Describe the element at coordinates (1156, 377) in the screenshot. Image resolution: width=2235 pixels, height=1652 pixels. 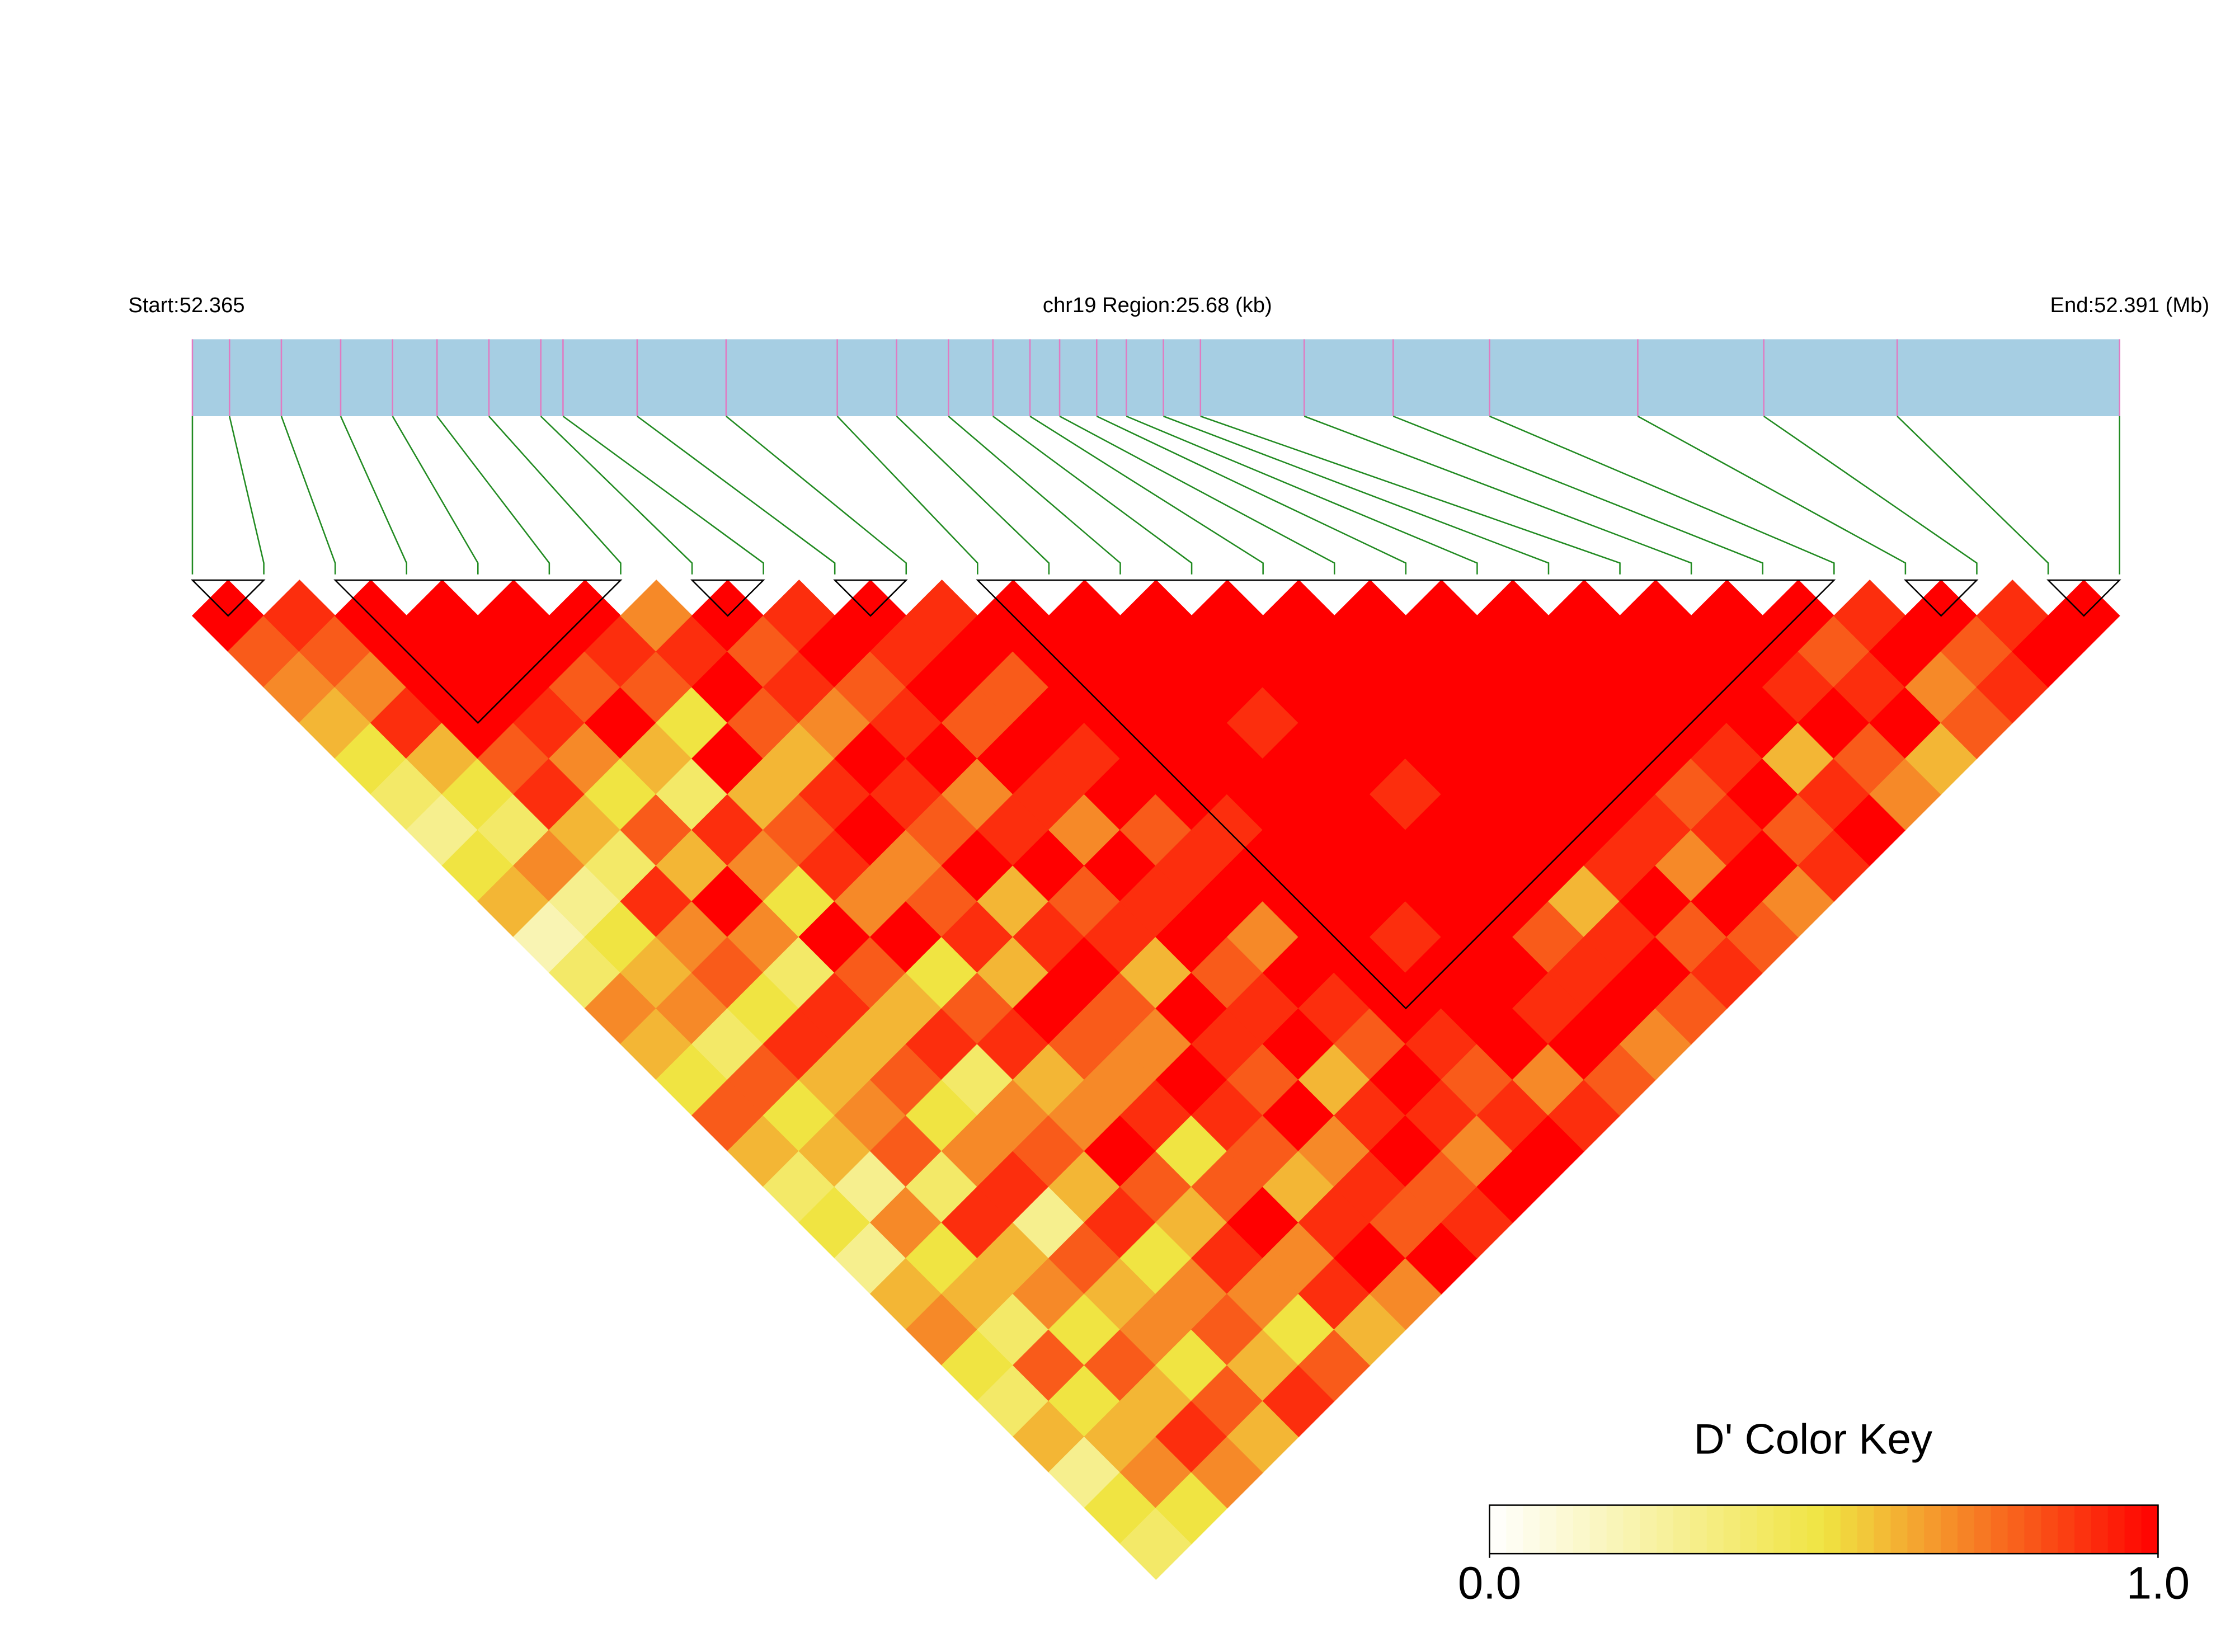
I see `gene-track` at that location.